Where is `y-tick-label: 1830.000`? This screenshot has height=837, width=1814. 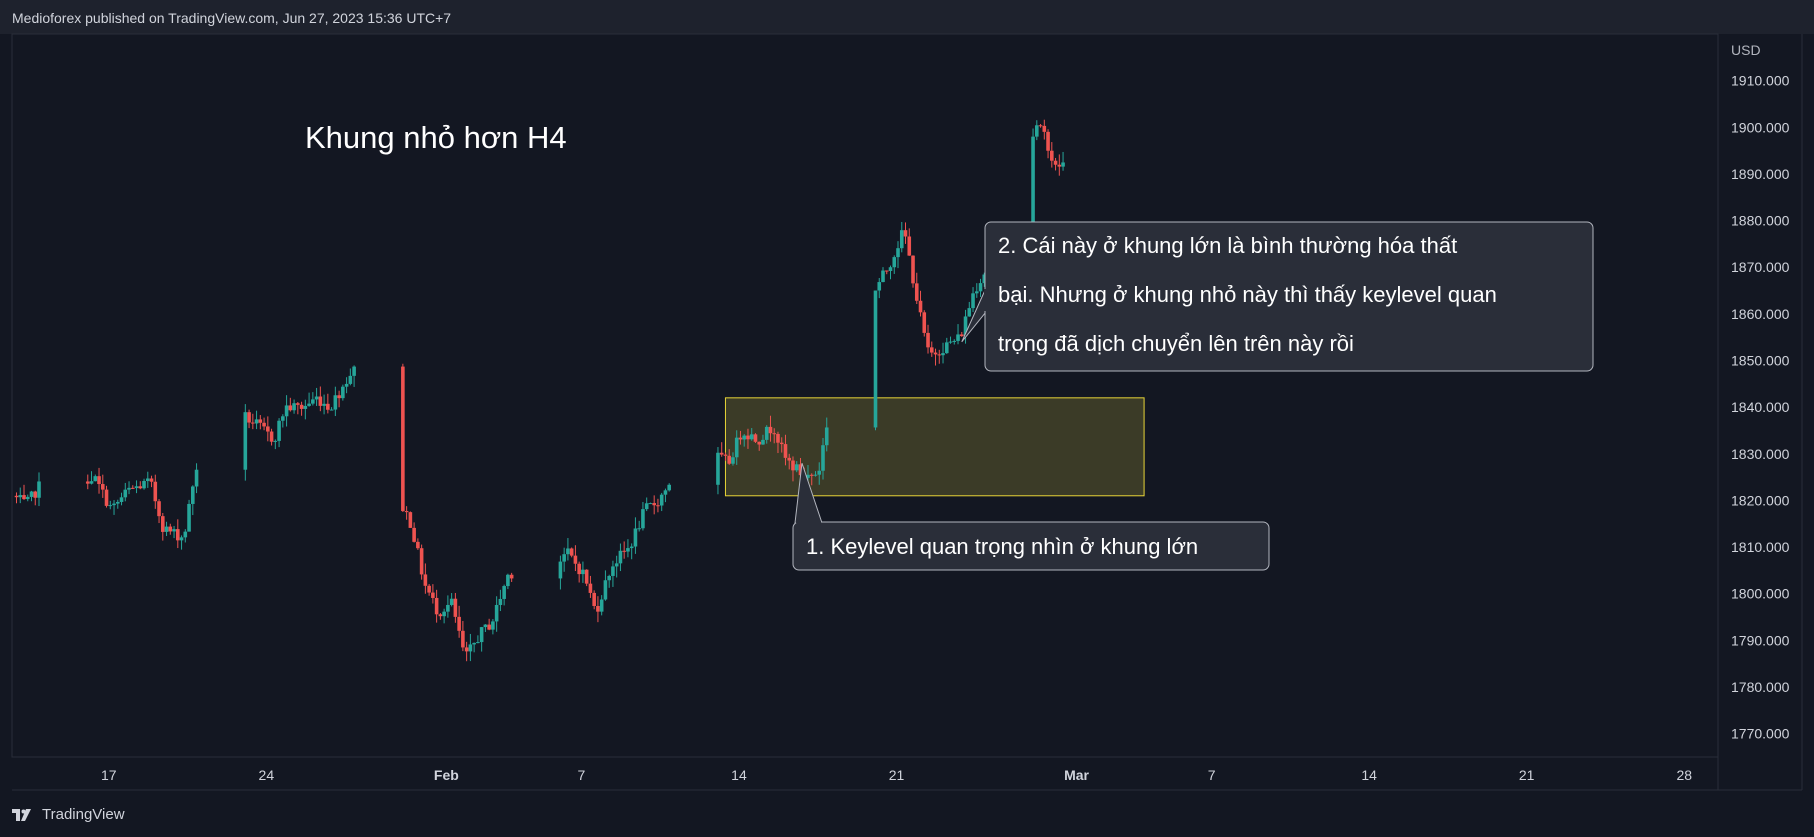
y-tick-label: 1830.000 is located at coordinates (1760, 454).